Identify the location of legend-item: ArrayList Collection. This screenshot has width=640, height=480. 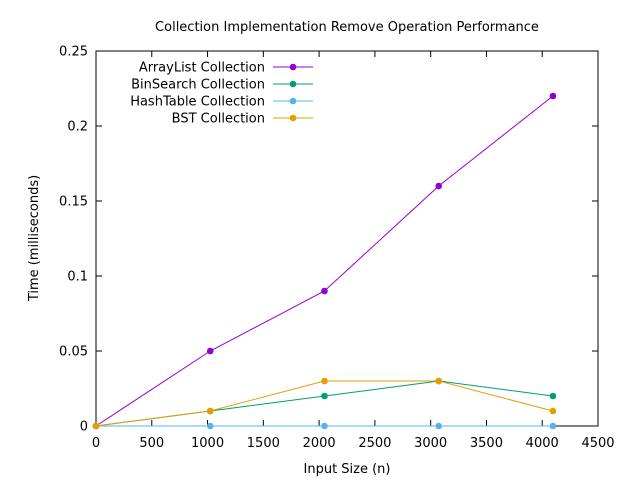
(226, 68).